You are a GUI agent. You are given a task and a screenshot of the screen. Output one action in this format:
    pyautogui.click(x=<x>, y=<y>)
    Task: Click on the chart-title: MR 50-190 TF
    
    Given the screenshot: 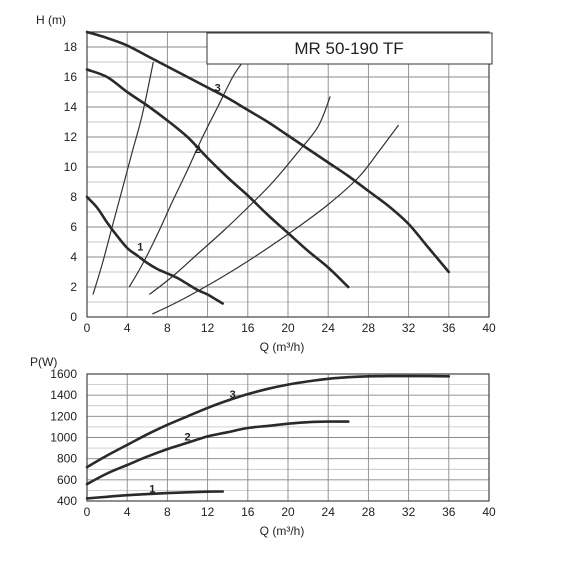 What is the action you would take?
    pyautogui.click(x=348, y=48)
    